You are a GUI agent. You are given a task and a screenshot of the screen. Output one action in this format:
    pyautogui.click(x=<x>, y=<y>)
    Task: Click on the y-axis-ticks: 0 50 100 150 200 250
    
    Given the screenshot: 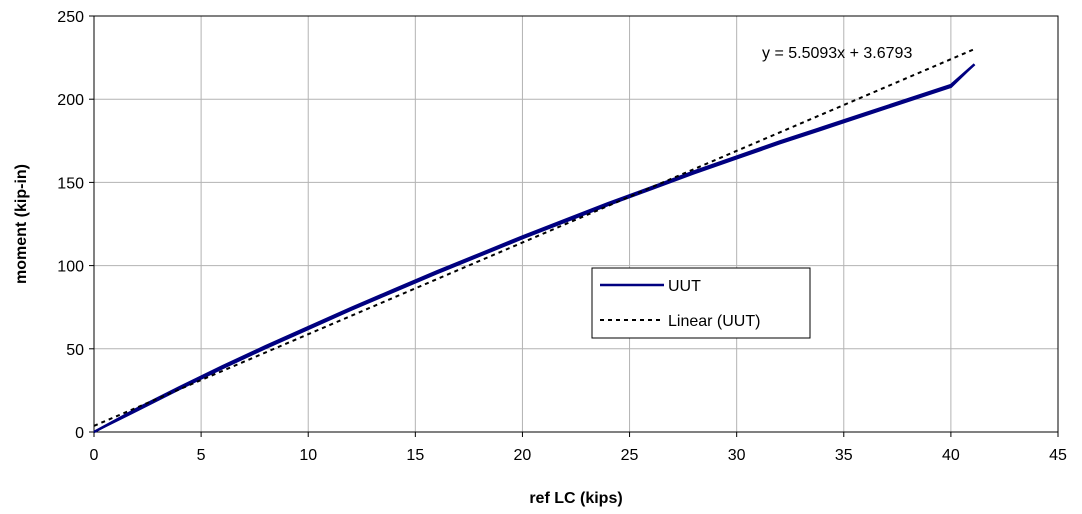 What is the action you would take?
    pyautogui.click(x=75, y=225)
    